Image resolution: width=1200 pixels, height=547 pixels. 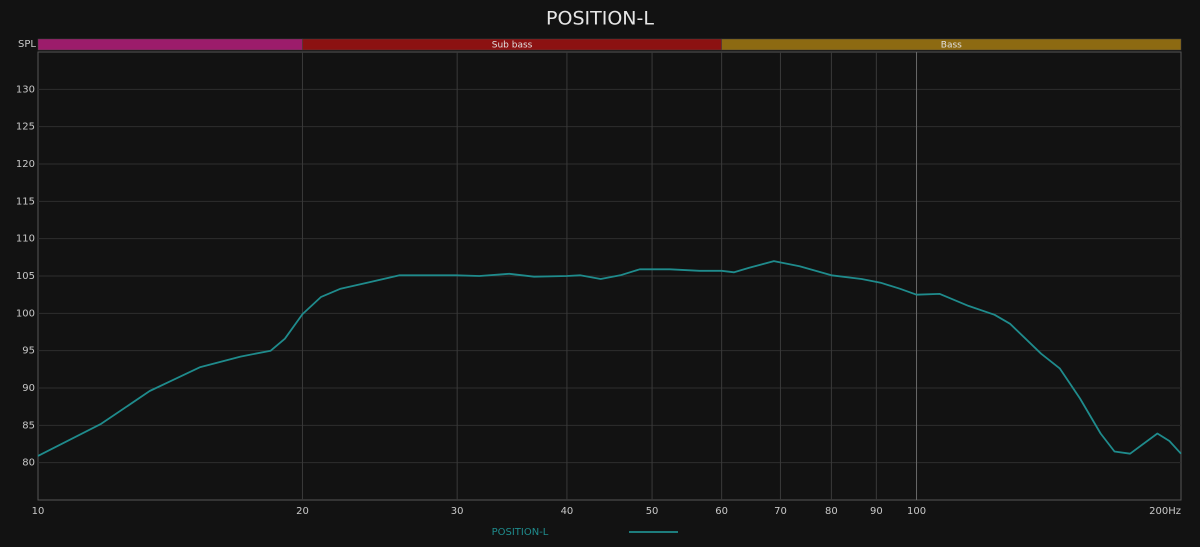 What do you see at coordinates (25, 89) in the screenshot?
I see `y-tick-label: 130` at bounding box center [25, 89].